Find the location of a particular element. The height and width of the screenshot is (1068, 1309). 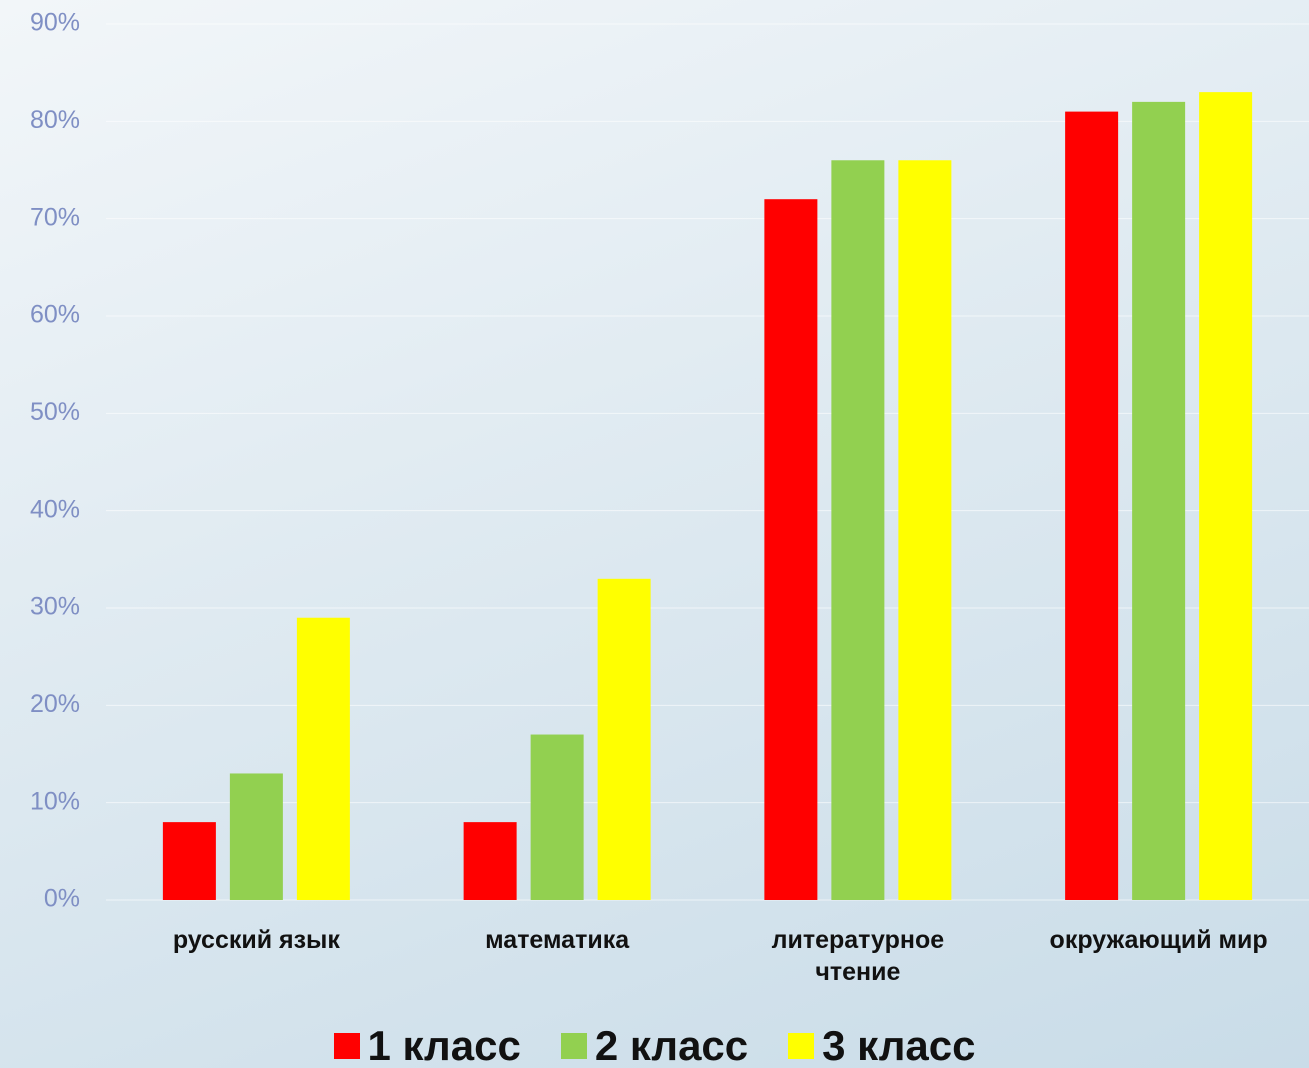

legend-label: 3 класс is located at coordinates (899, 1045).